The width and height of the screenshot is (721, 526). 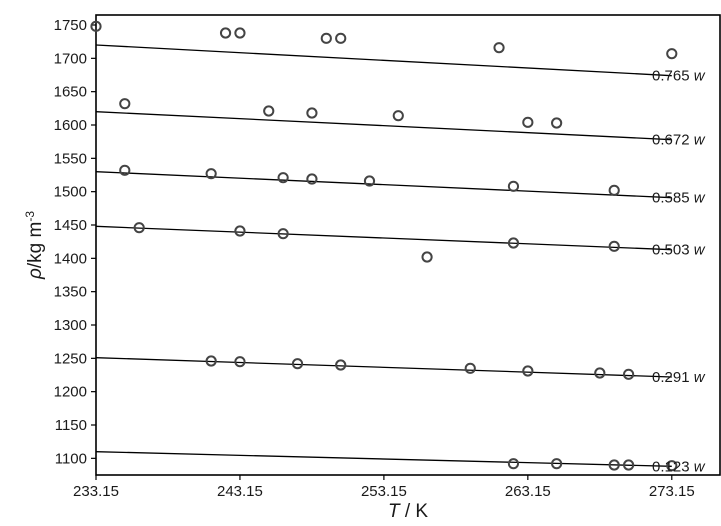 What do you see at coordinates (672, 491) in the screenshot?
I see `x-tick-label: 273.15` at bounding box center [672, 491].